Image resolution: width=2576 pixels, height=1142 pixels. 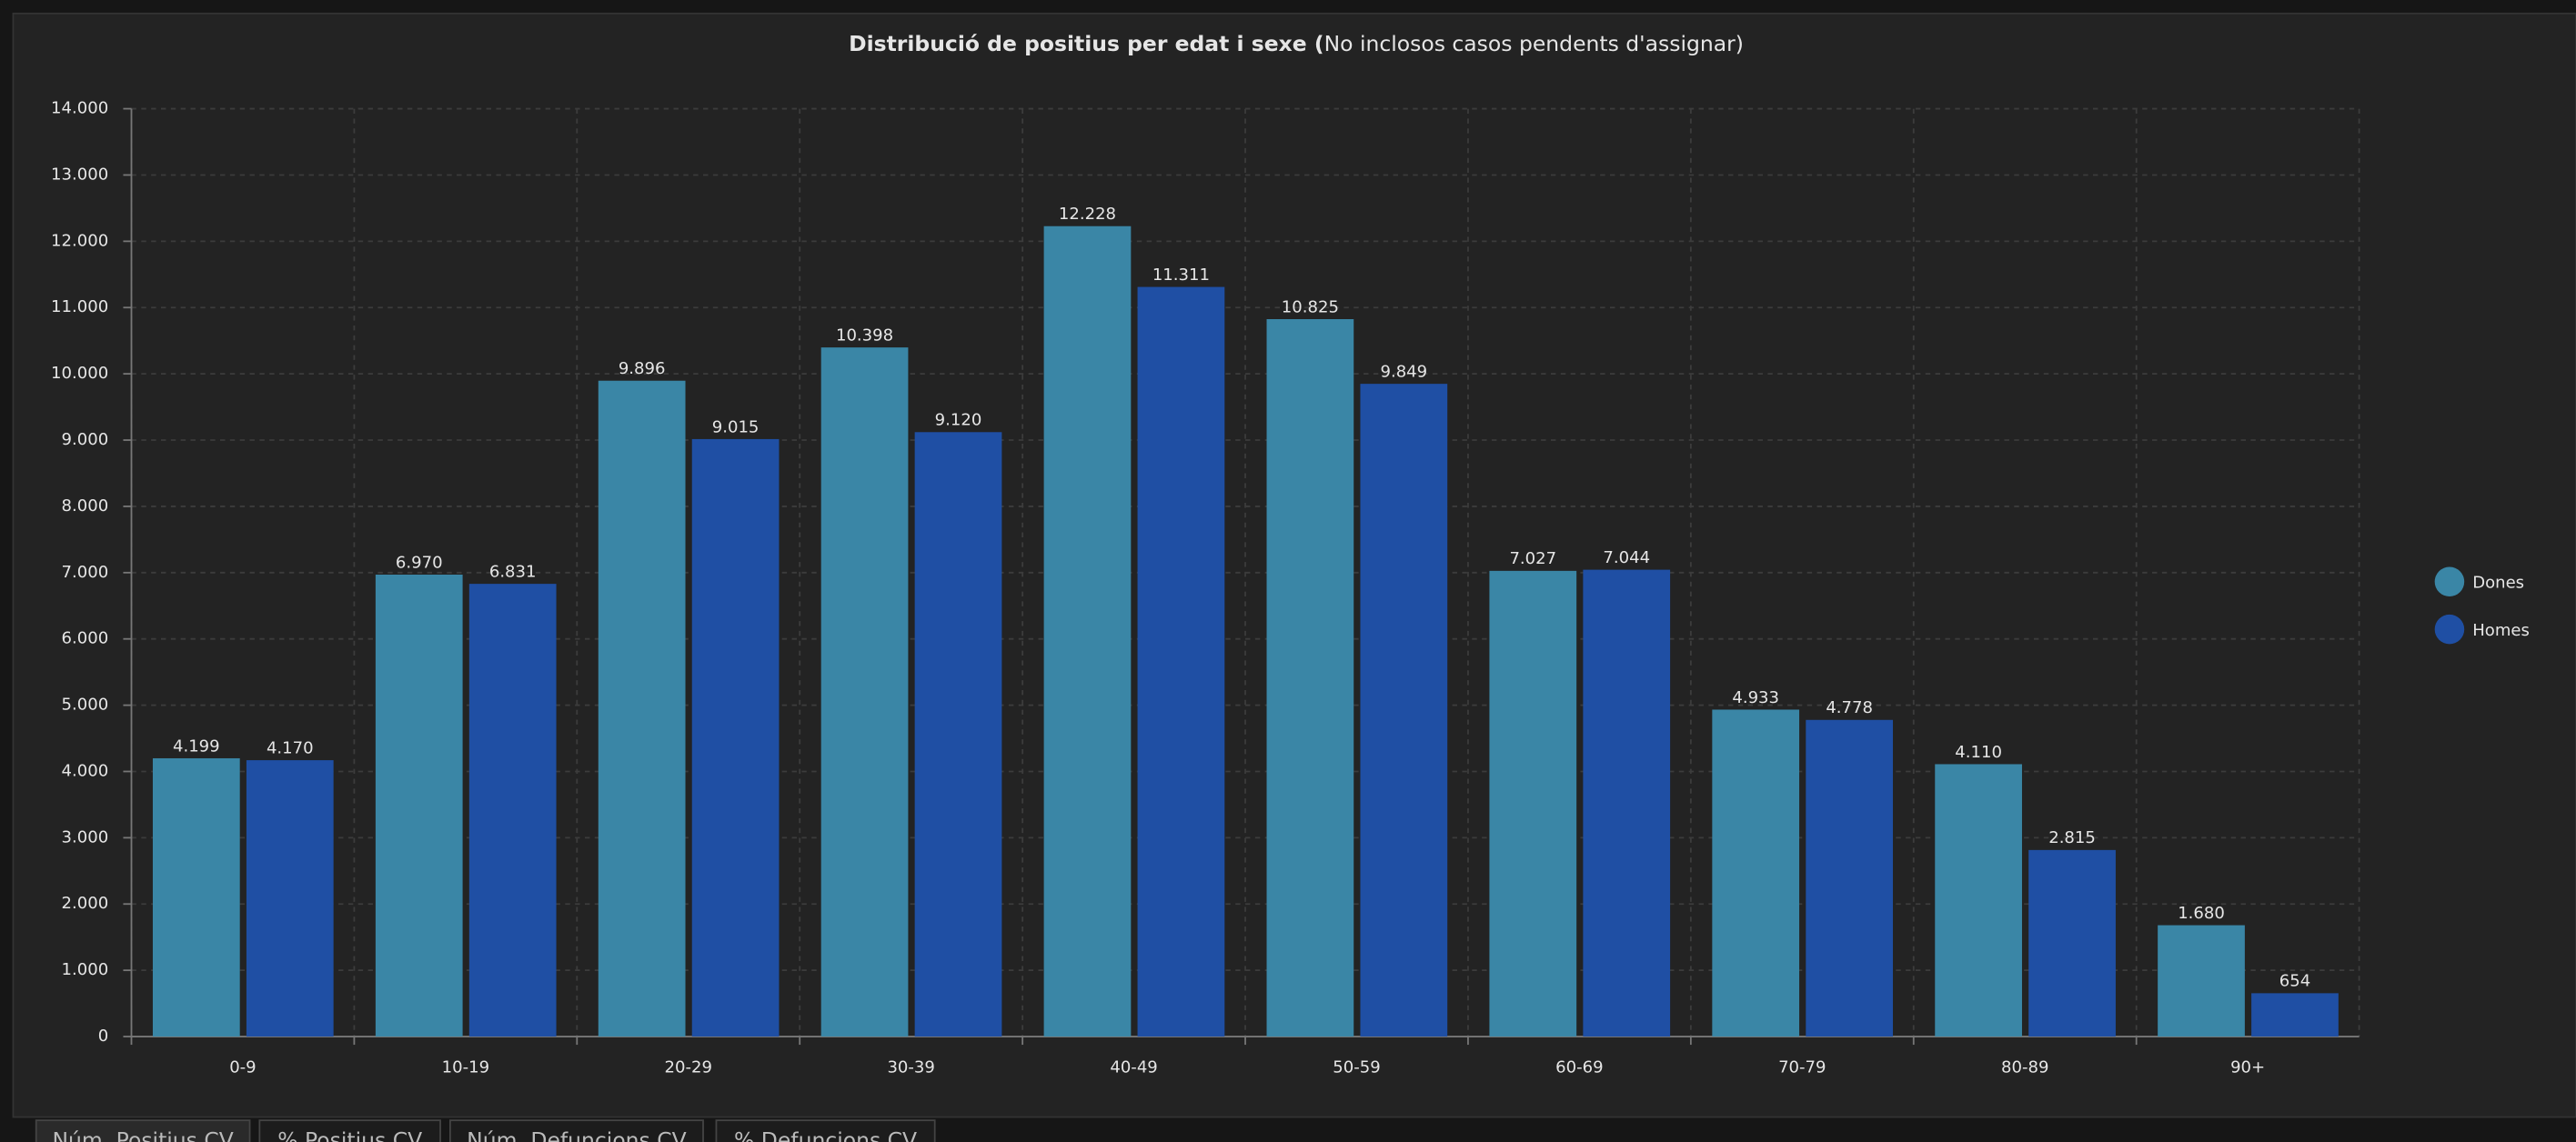 I want to click on data-label: 4.778, so click(x=1849, y=707).